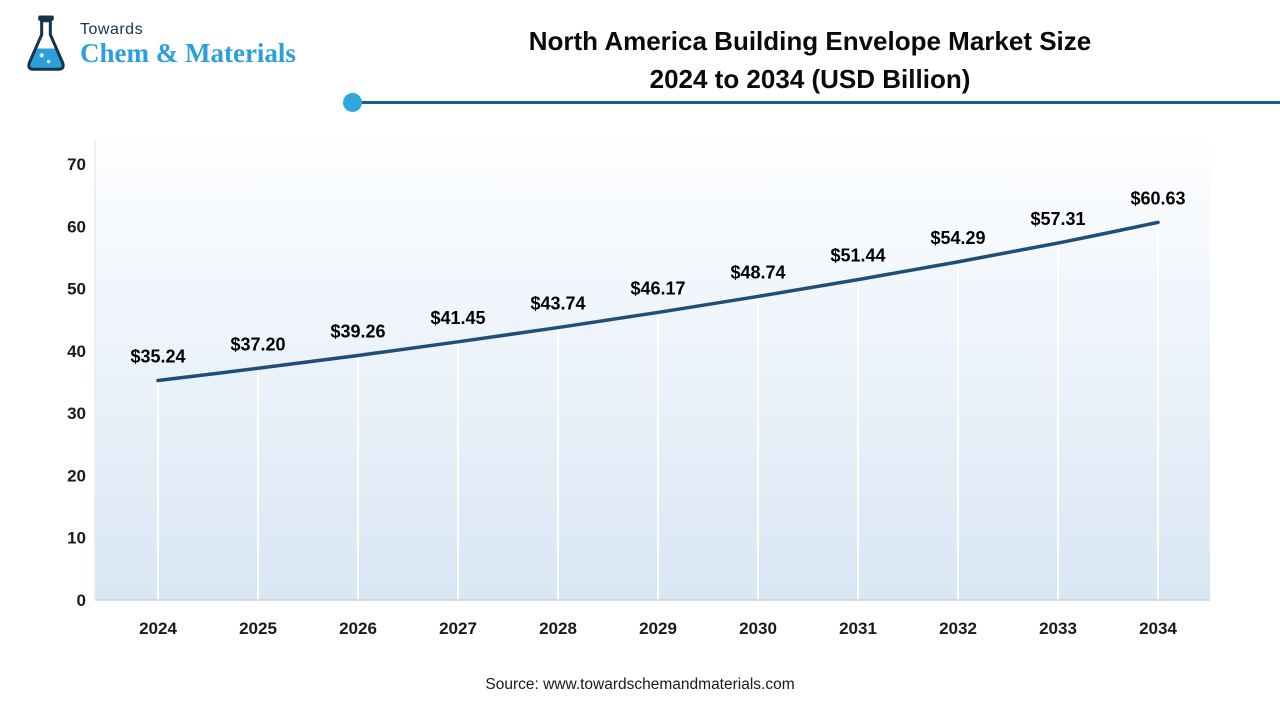 The image size is (1280, 720). Describe the element at coordinates (810, 79) in the screenshot. I see `chart-title-line2: 2024 to 2034 (USD Billion)` at that location.